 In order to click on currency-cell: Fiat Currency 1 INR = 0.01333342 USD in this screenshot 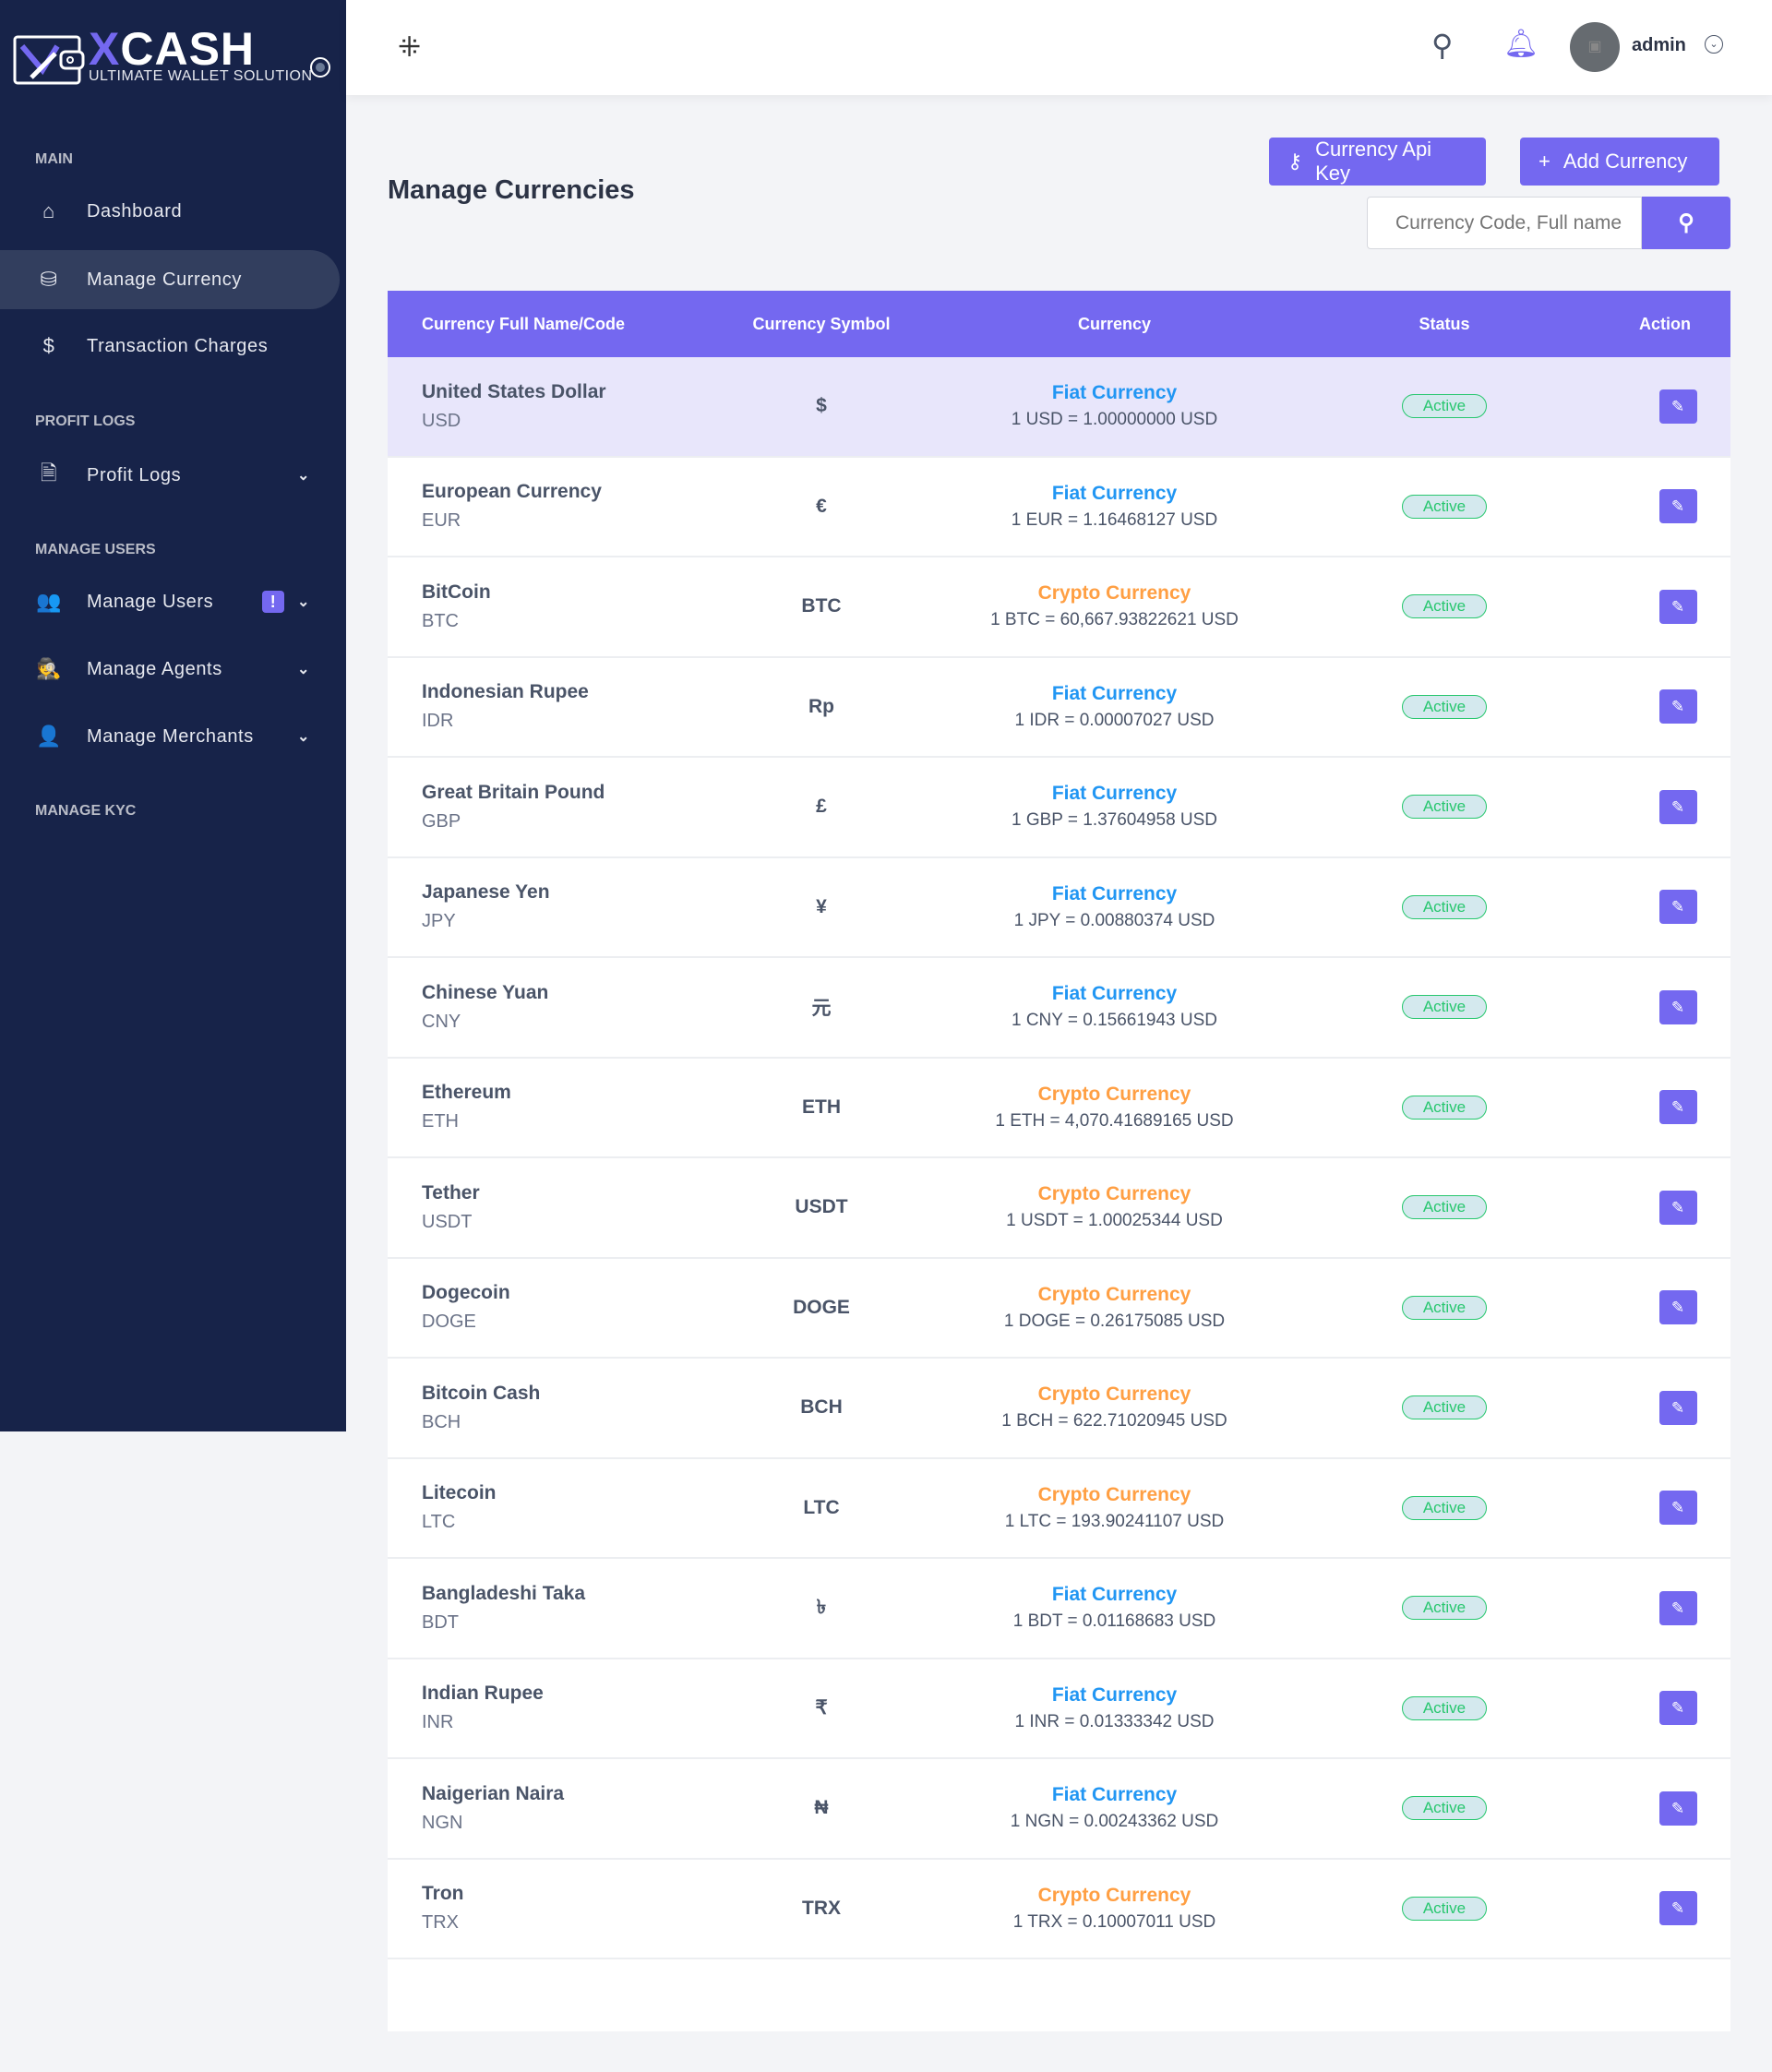, I will do `click(1114, 1708)`.